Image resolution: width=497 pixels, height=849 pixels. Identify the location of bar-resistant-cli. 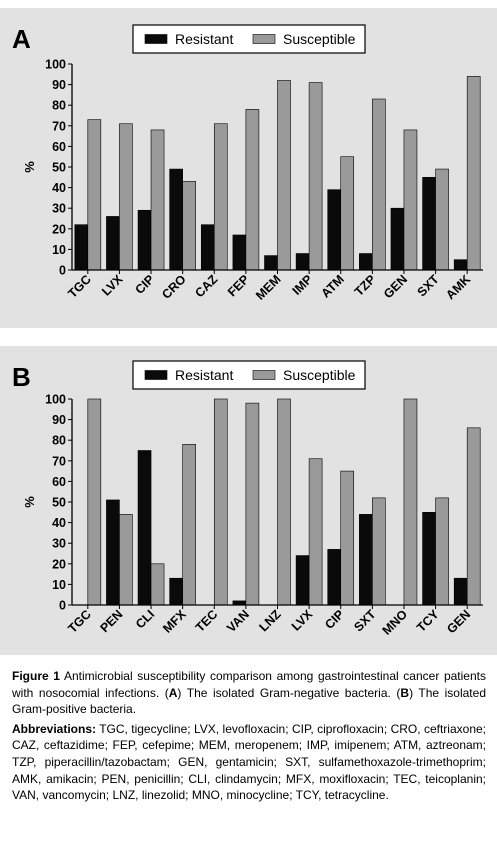
(144, 528).